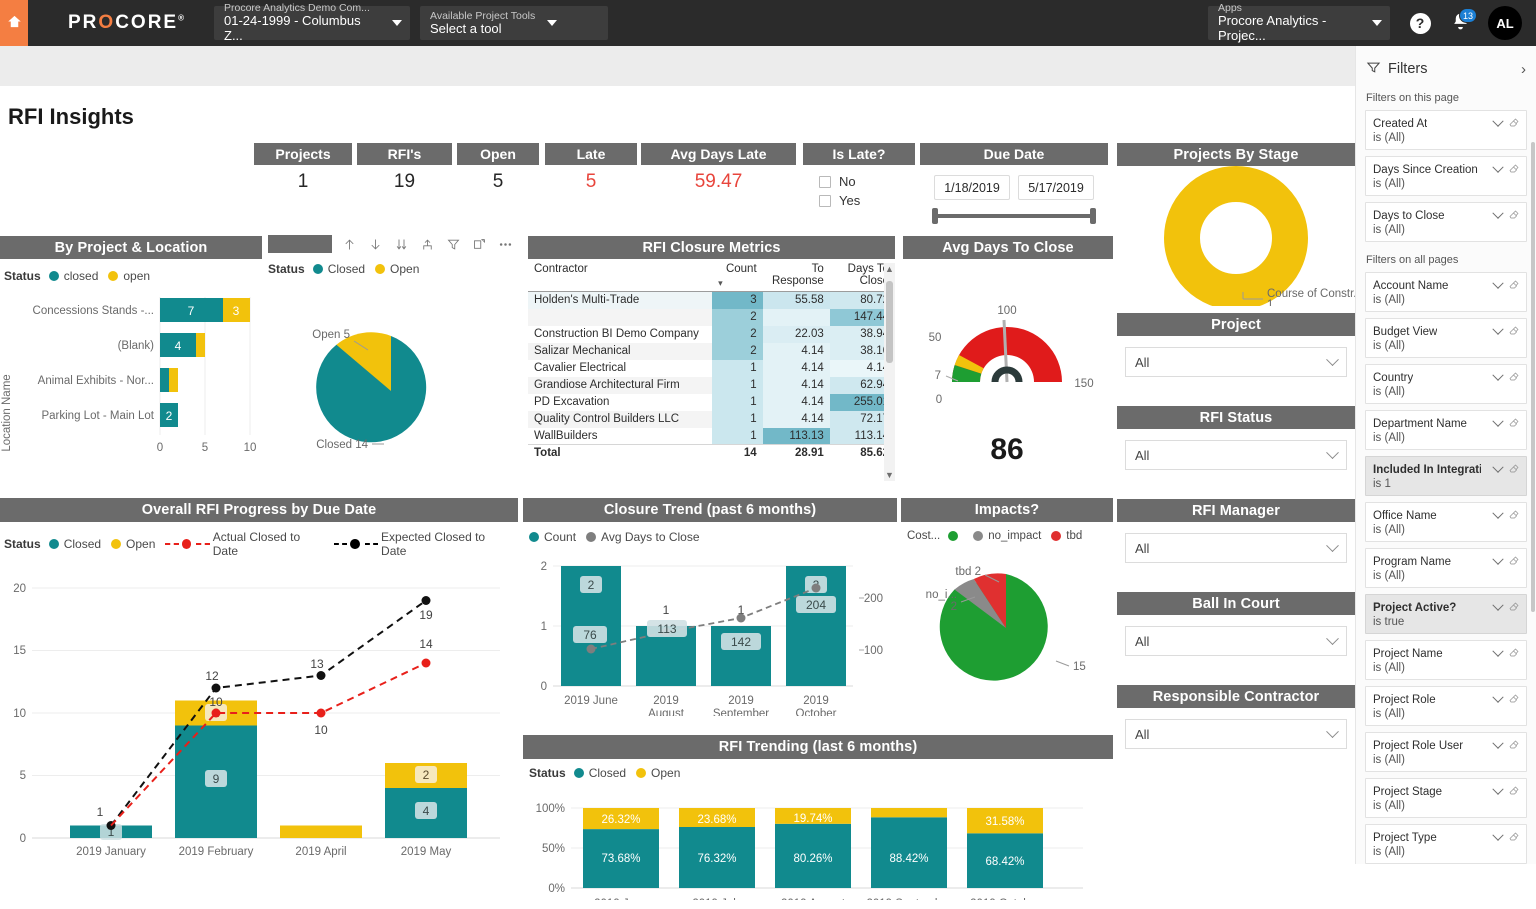 This screenshot has width=1536, height=909. What do you see at coordinates (889, 269) in the screenshot?
I see `scroll-up-icon: ▲` at bounding box center [889, 269].